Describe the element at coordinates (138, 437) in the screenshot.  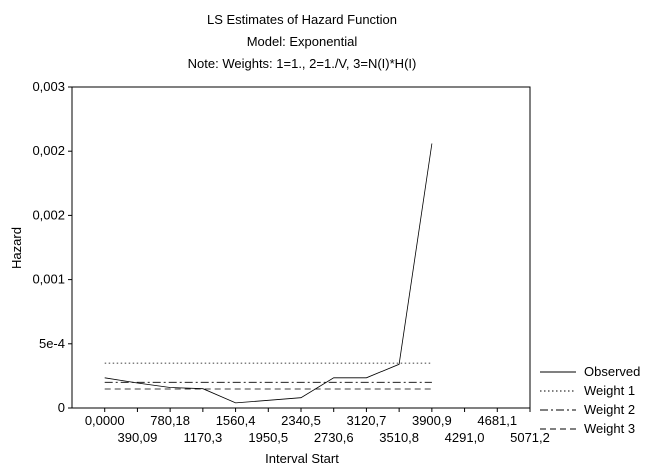
I see `x-tick-label: 390,09` at that location.